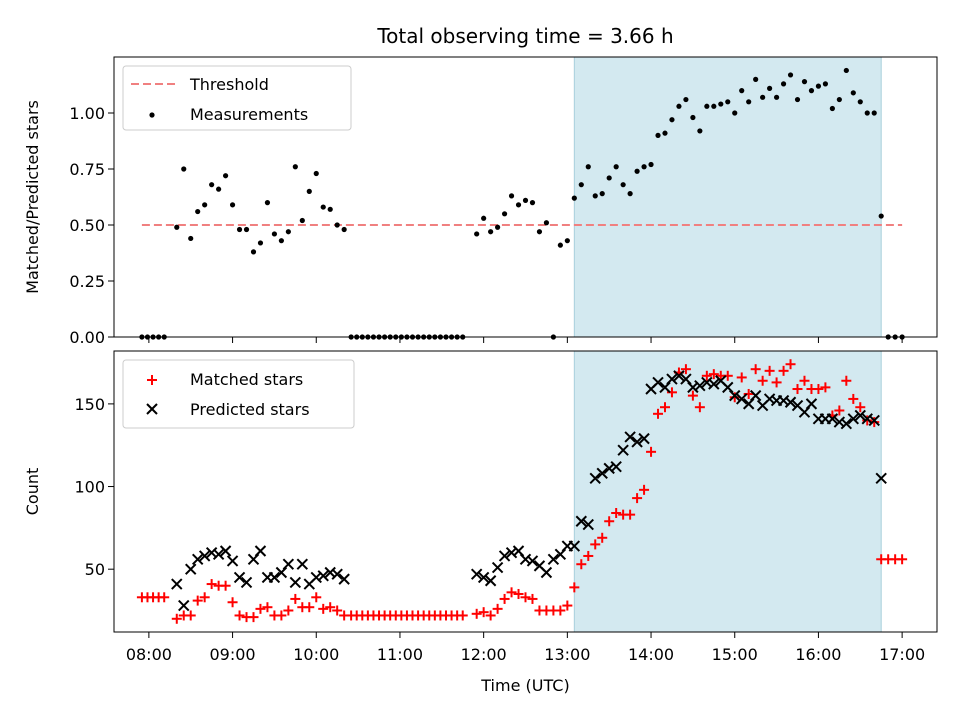  What do you see at coordinates (32, 492) in the screenshot?
I see `y-axis-label: Count` at bounding box center [32, 492].